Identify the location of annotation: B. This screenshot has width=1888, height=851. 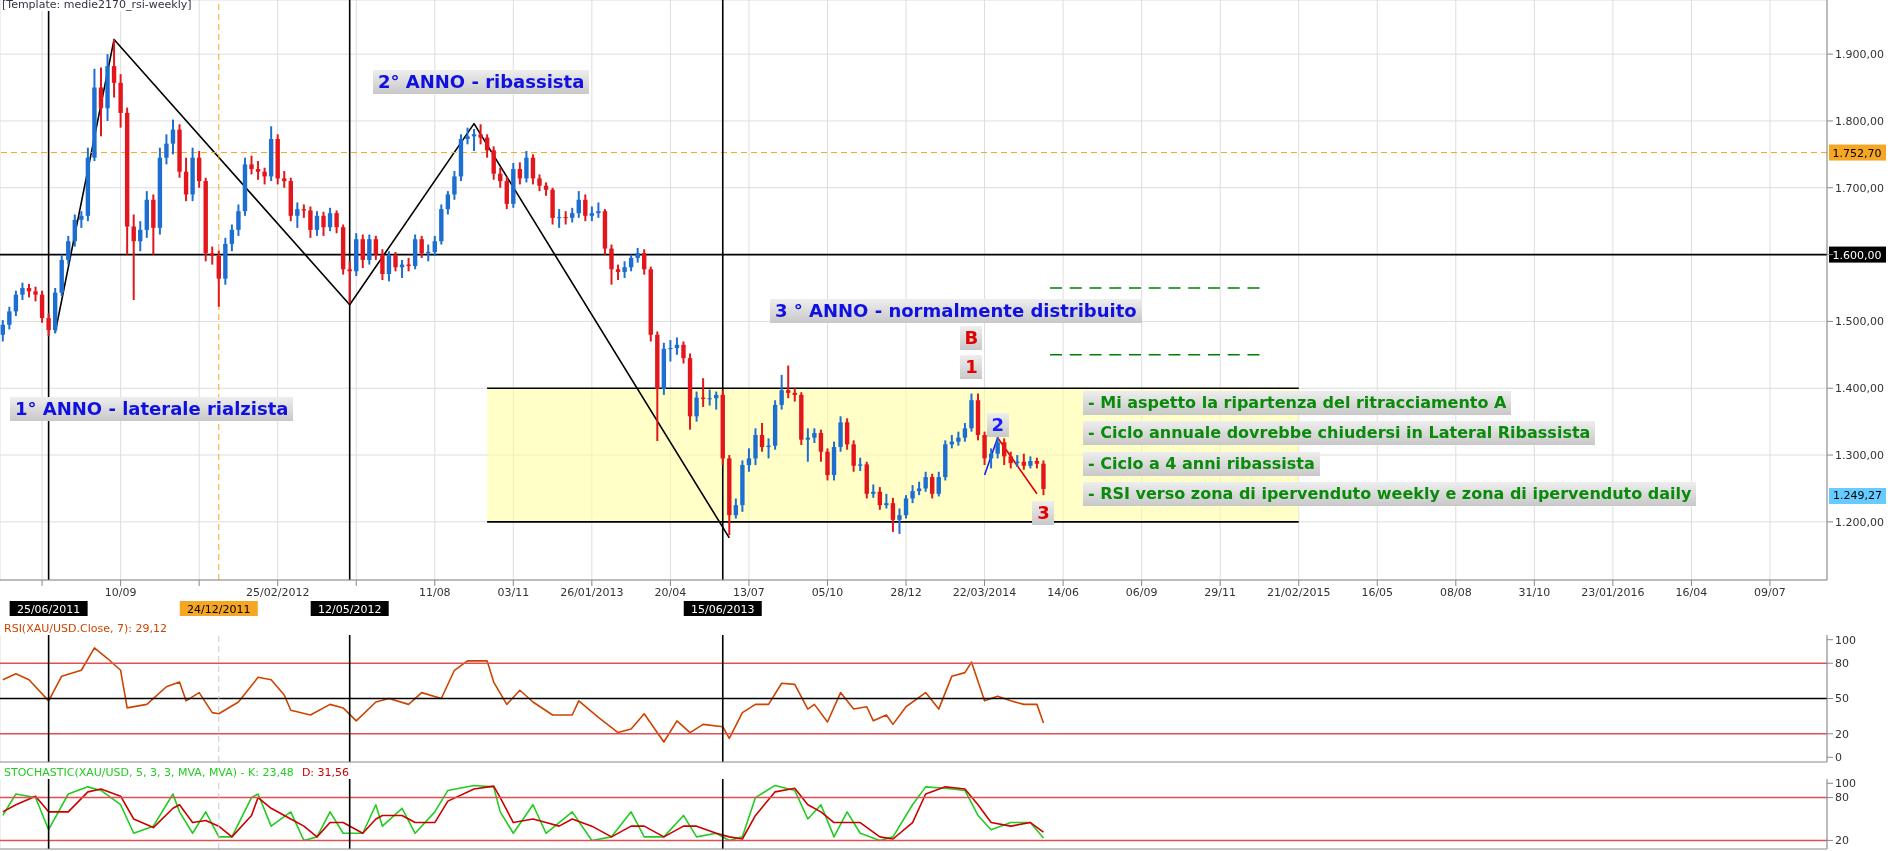
(971, 338).